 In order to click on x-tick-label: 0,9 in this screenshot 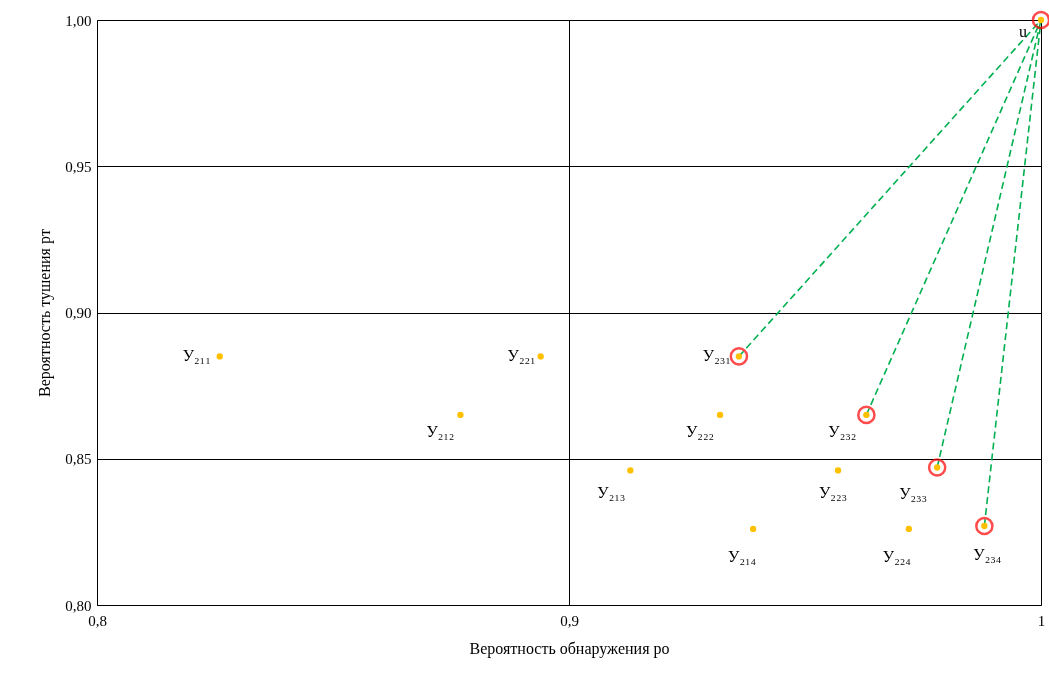, I will do `click(569, 620)`.